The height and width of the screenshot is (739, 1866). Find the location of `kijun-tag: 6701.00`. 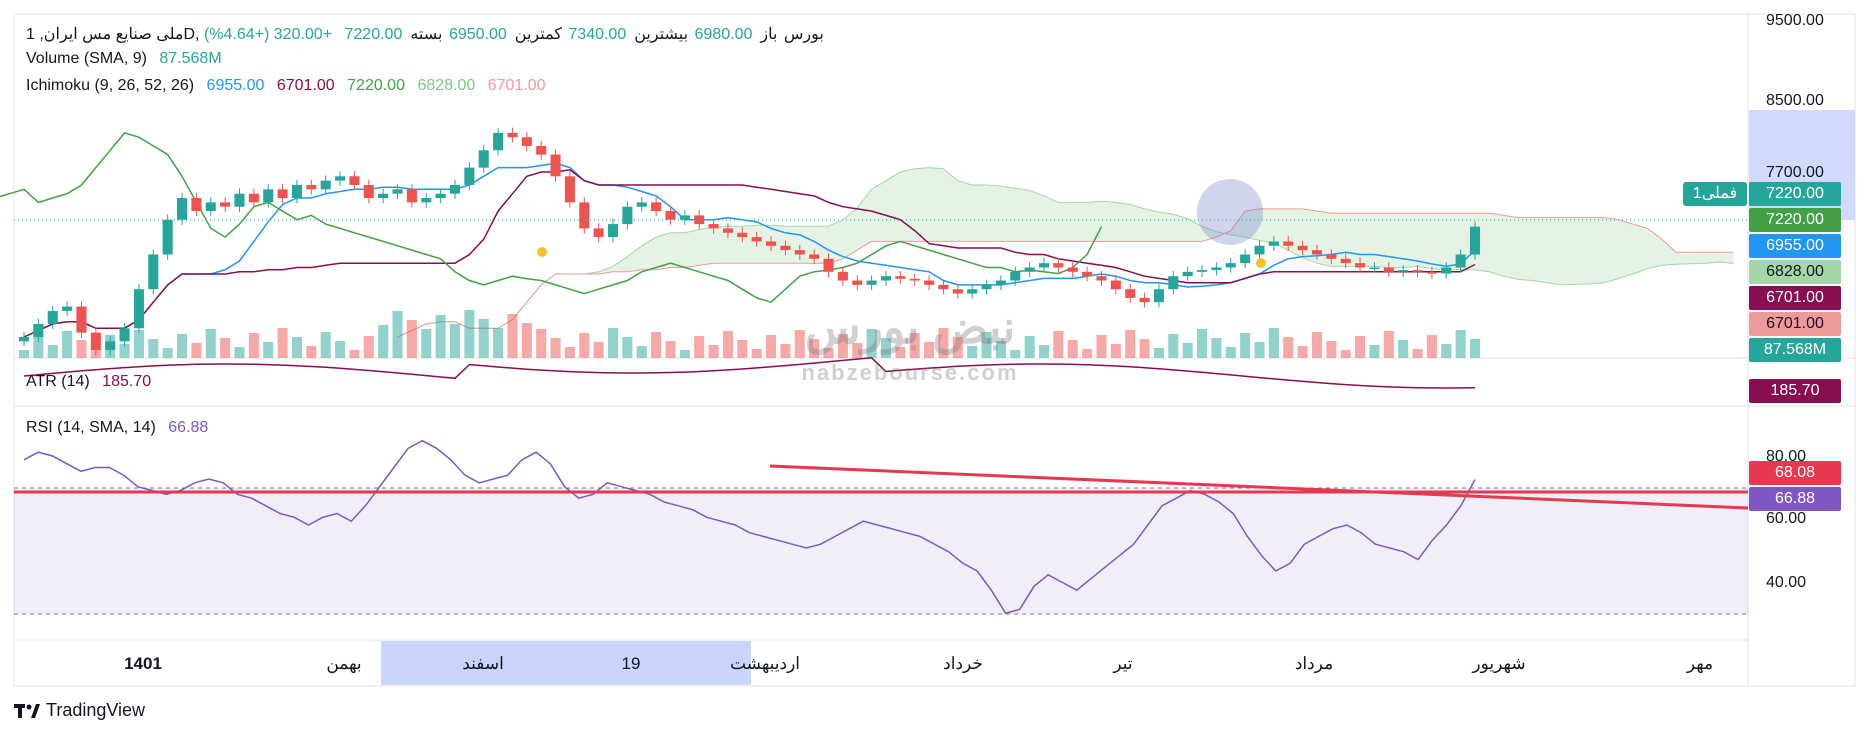

kijun-tag: 6701.00 is located at coordinates (1795, 298).